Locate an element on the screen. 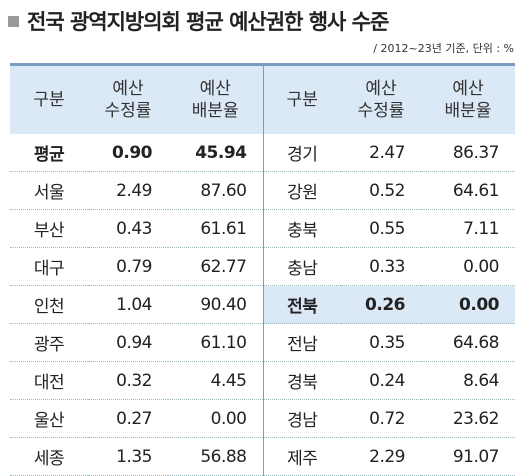 This screenshot has width=524, height=476. region-cell: 충북 is located at coordinates (301, 228).